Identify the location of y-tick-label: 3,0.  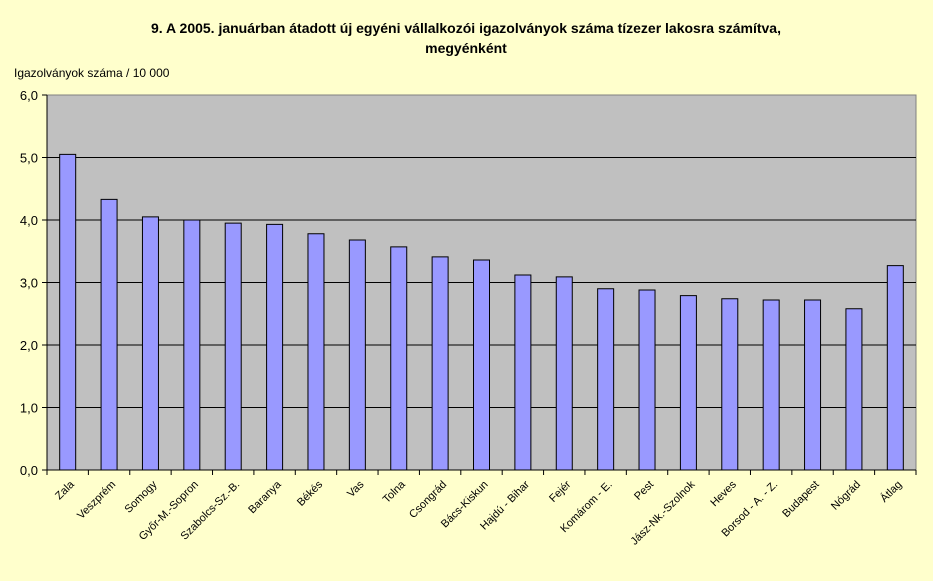
(29, 283).